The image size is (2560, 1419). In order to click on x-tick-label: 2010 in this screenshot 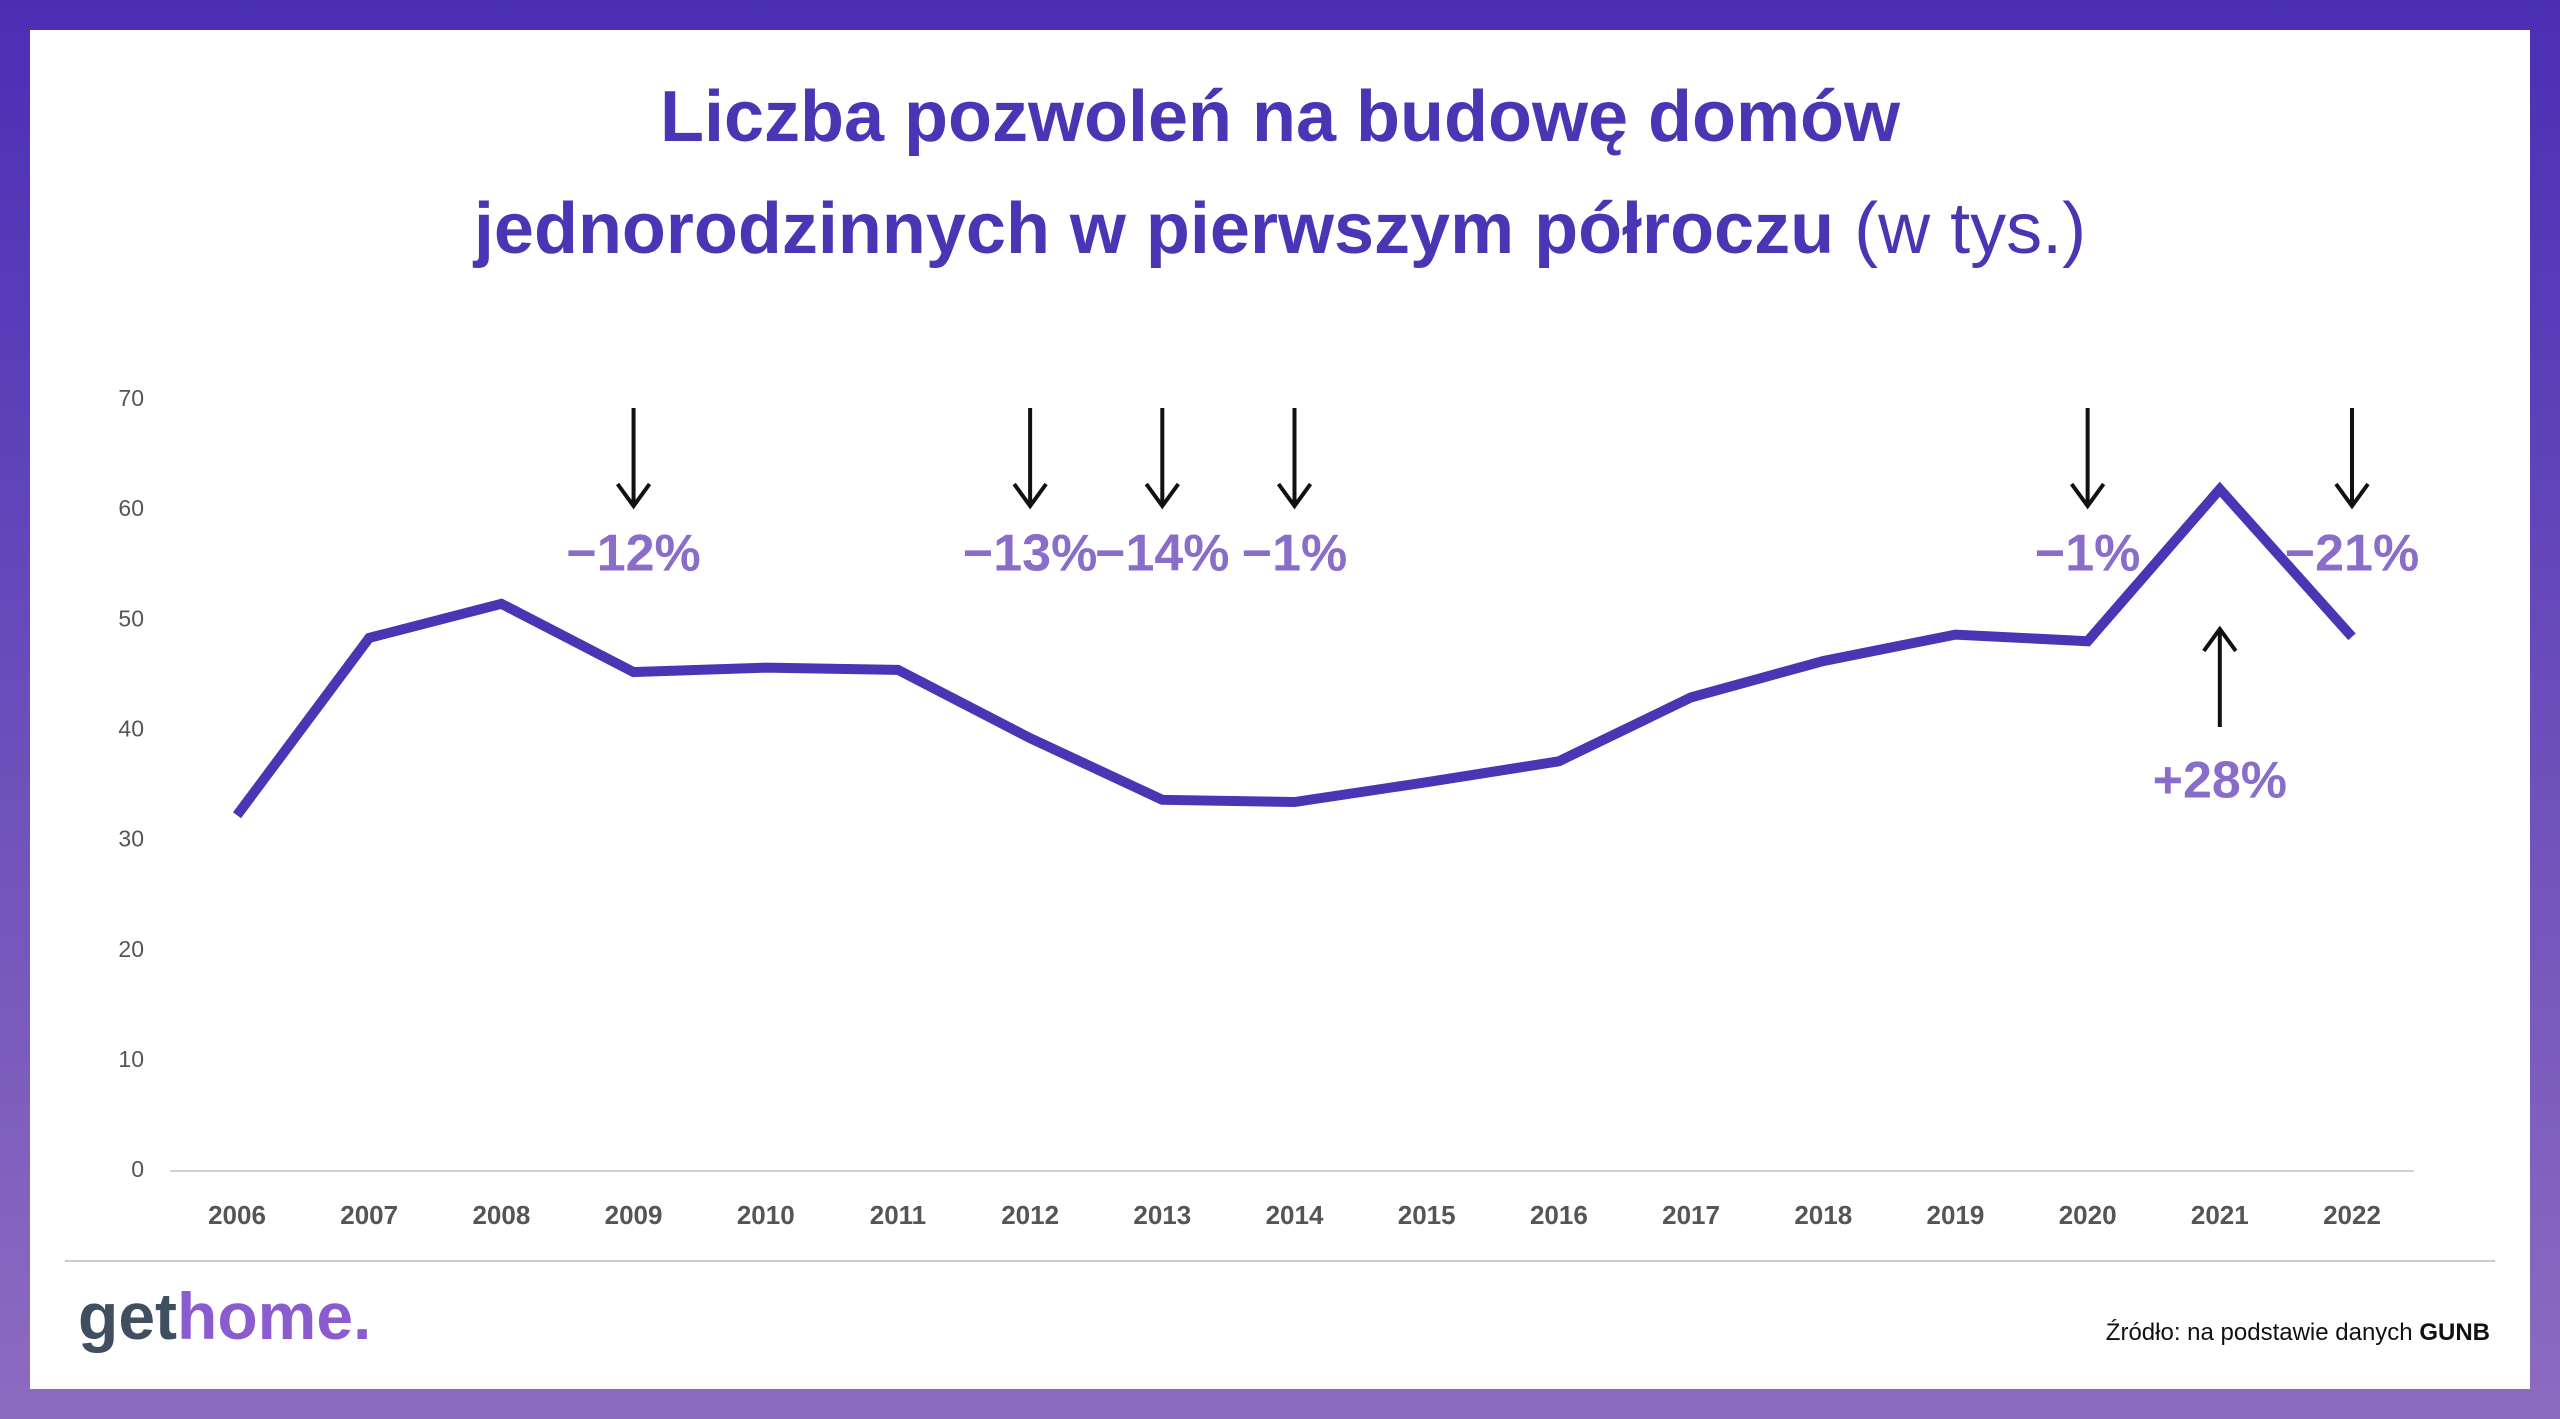, I will do `click(766, 1215)`.